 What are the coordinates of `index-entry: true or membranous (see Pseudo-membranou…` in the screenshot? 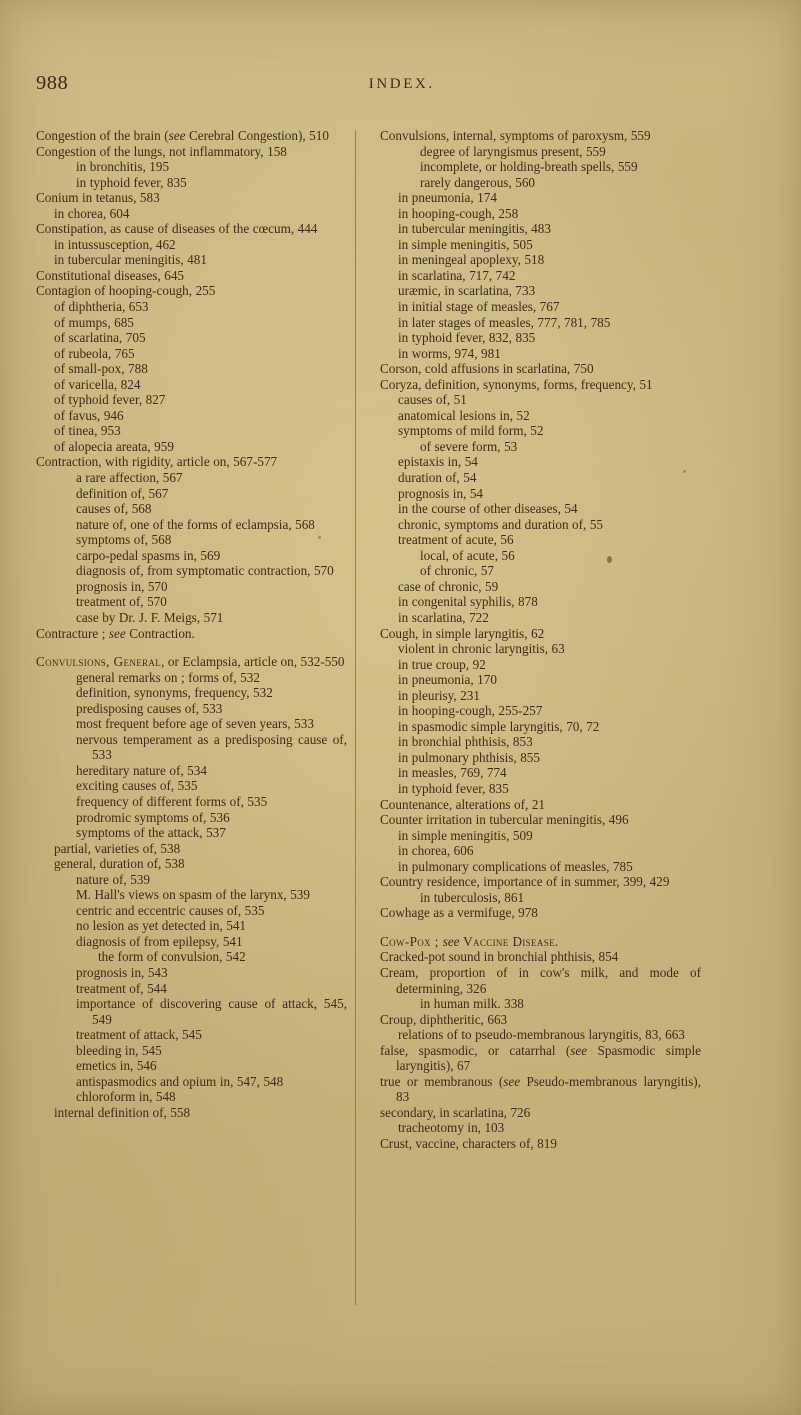 It's located at (540, 1089).